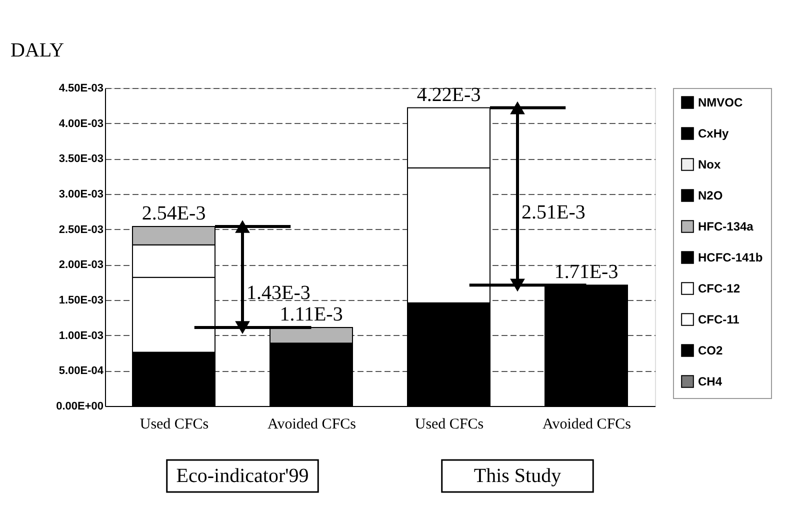  What do you see at coordinates (81, 194) in the screenshot?
I see `y-tick-label: 3.00E-03` at bounding box center [81, 194].